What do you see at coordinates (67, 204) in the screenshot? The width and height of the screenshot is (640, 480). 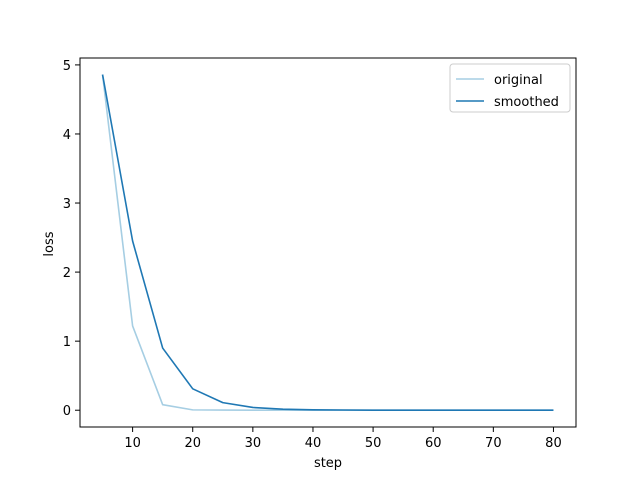 I see `y-tick-label: 3` at bounding box center [67, 204].